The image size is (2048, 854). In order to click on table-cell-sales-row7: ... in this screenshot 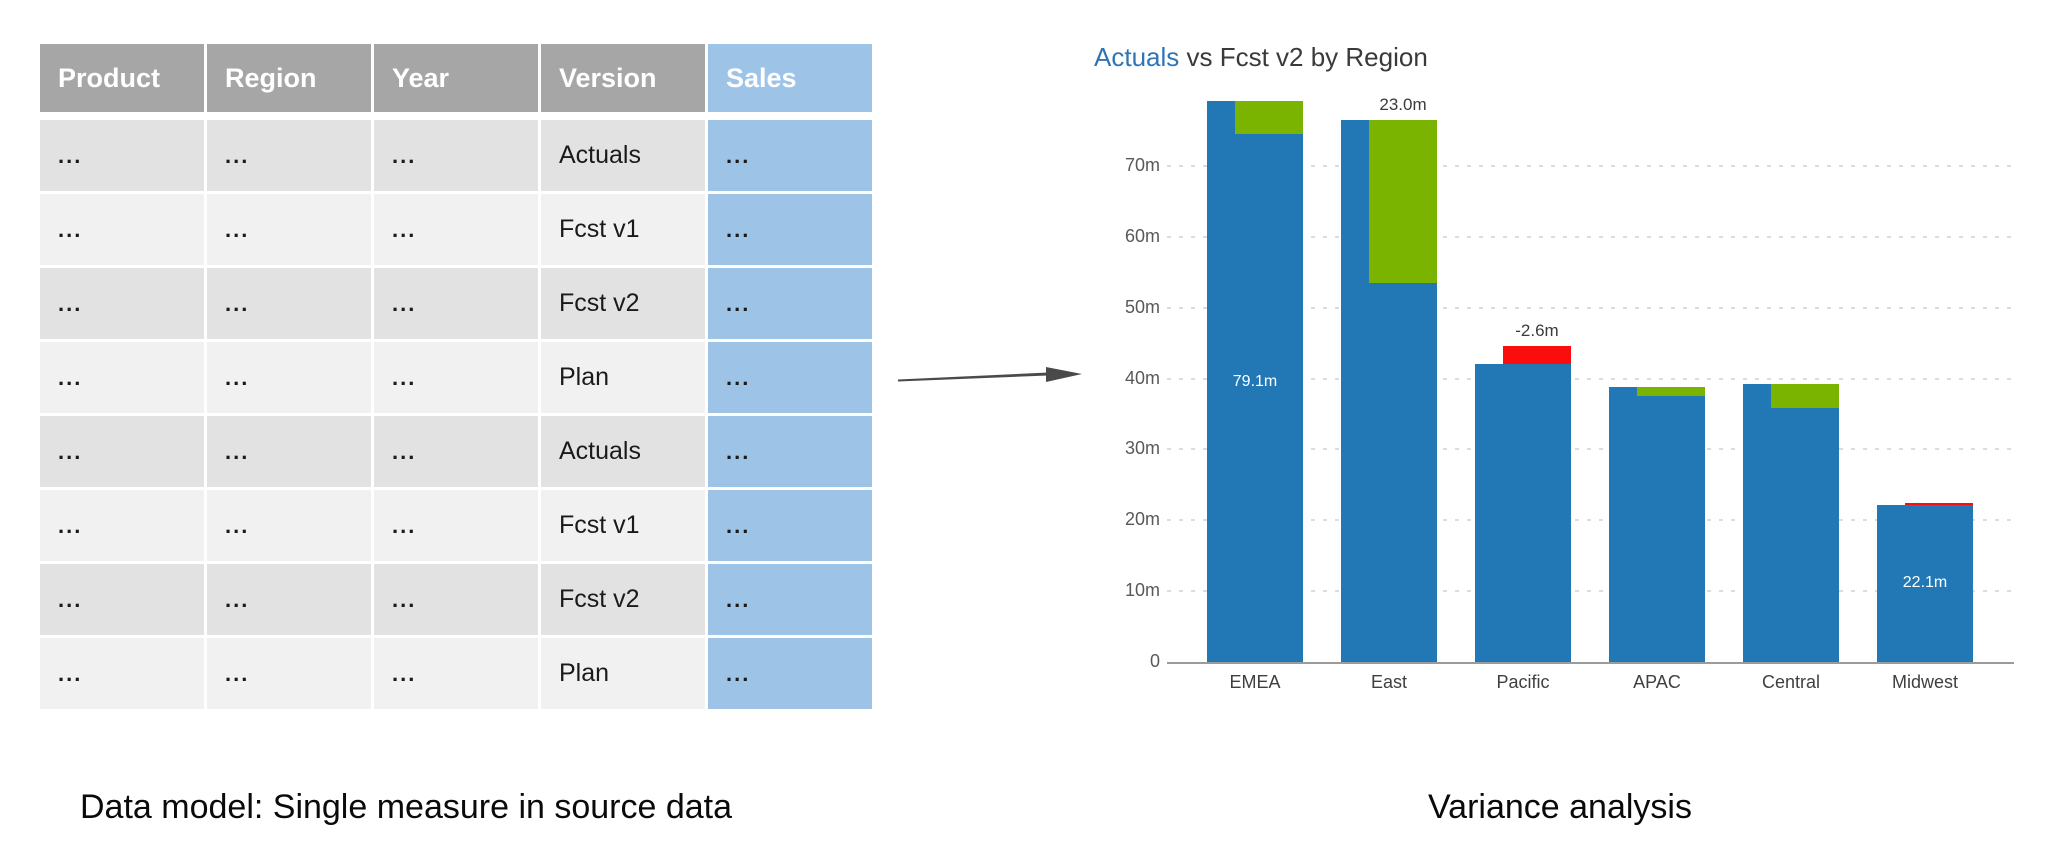, I will do `click(790, 599)`.